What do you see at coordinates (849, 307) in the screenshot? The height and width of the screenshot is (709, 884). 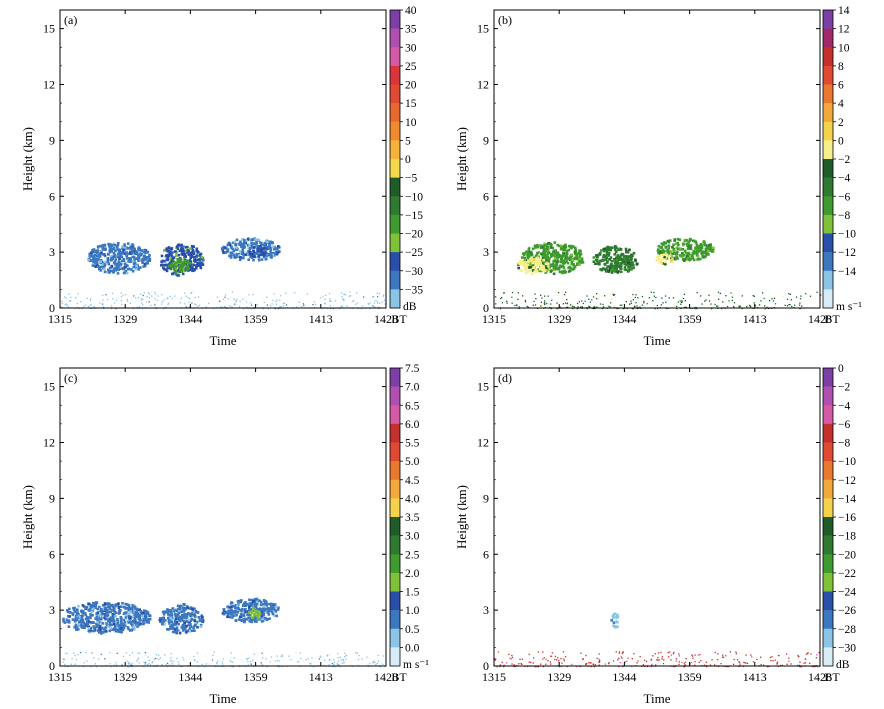 I see `colorbar-unit: m s⁻¹` at bounding box center [849, 307].